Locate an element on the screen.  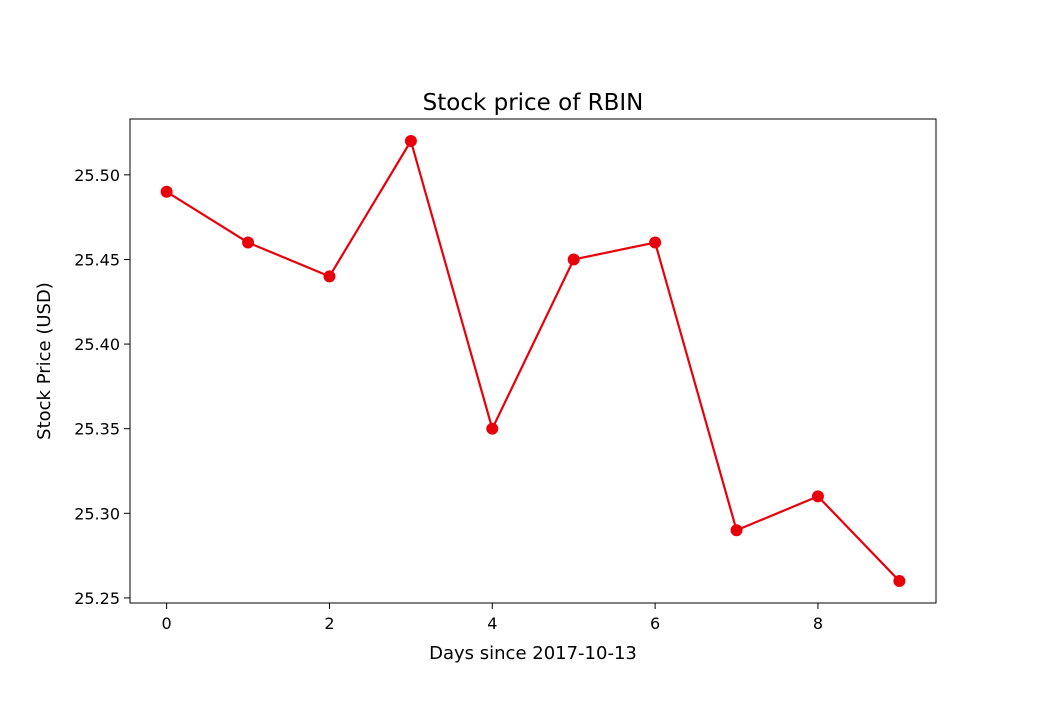
x-tick-label: 0 is located at coordinates (167, 623).